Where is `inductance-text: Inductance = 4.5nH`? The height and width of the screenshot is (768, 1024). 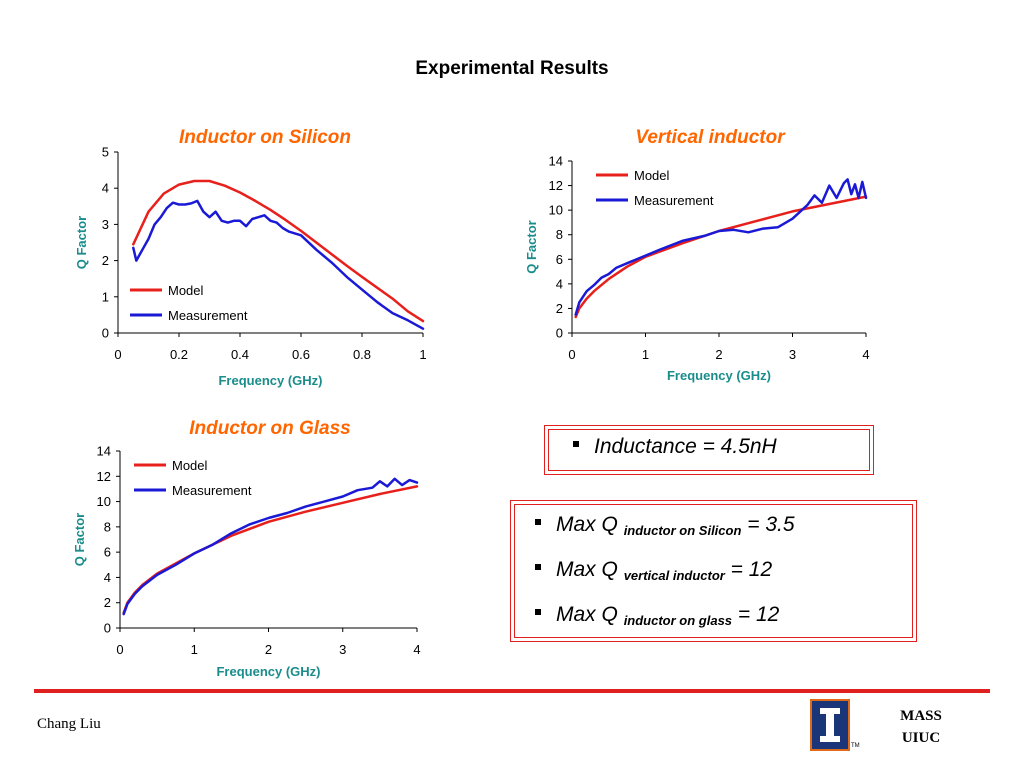 inductance-text: Inductance = 4.5nH is located at coordinates (685, 446).